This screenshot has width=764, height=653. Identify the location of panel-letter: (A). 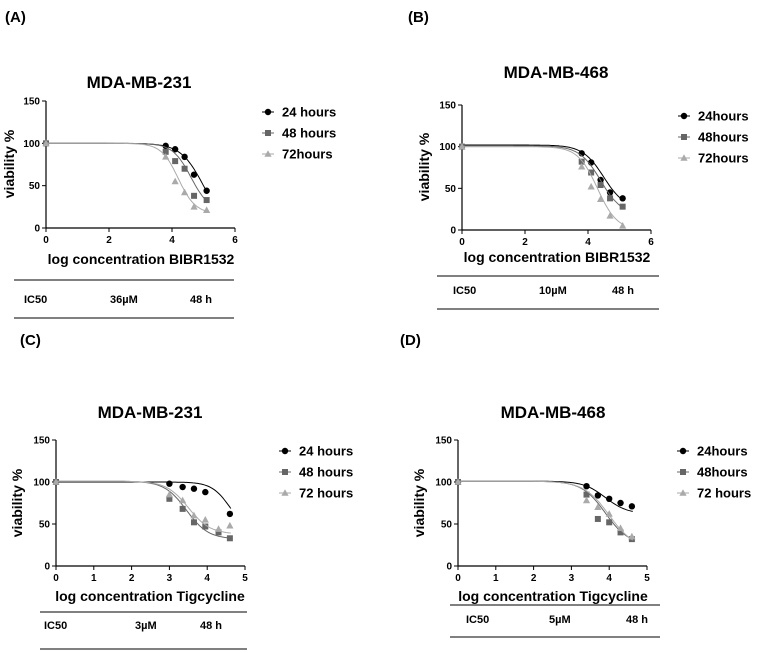
(15, 17).